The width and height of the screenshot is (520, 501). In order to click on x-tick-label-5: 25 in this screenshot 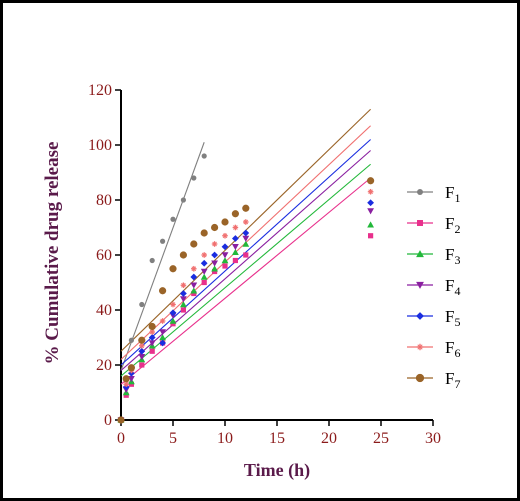, I will do `click(381, 438)`.